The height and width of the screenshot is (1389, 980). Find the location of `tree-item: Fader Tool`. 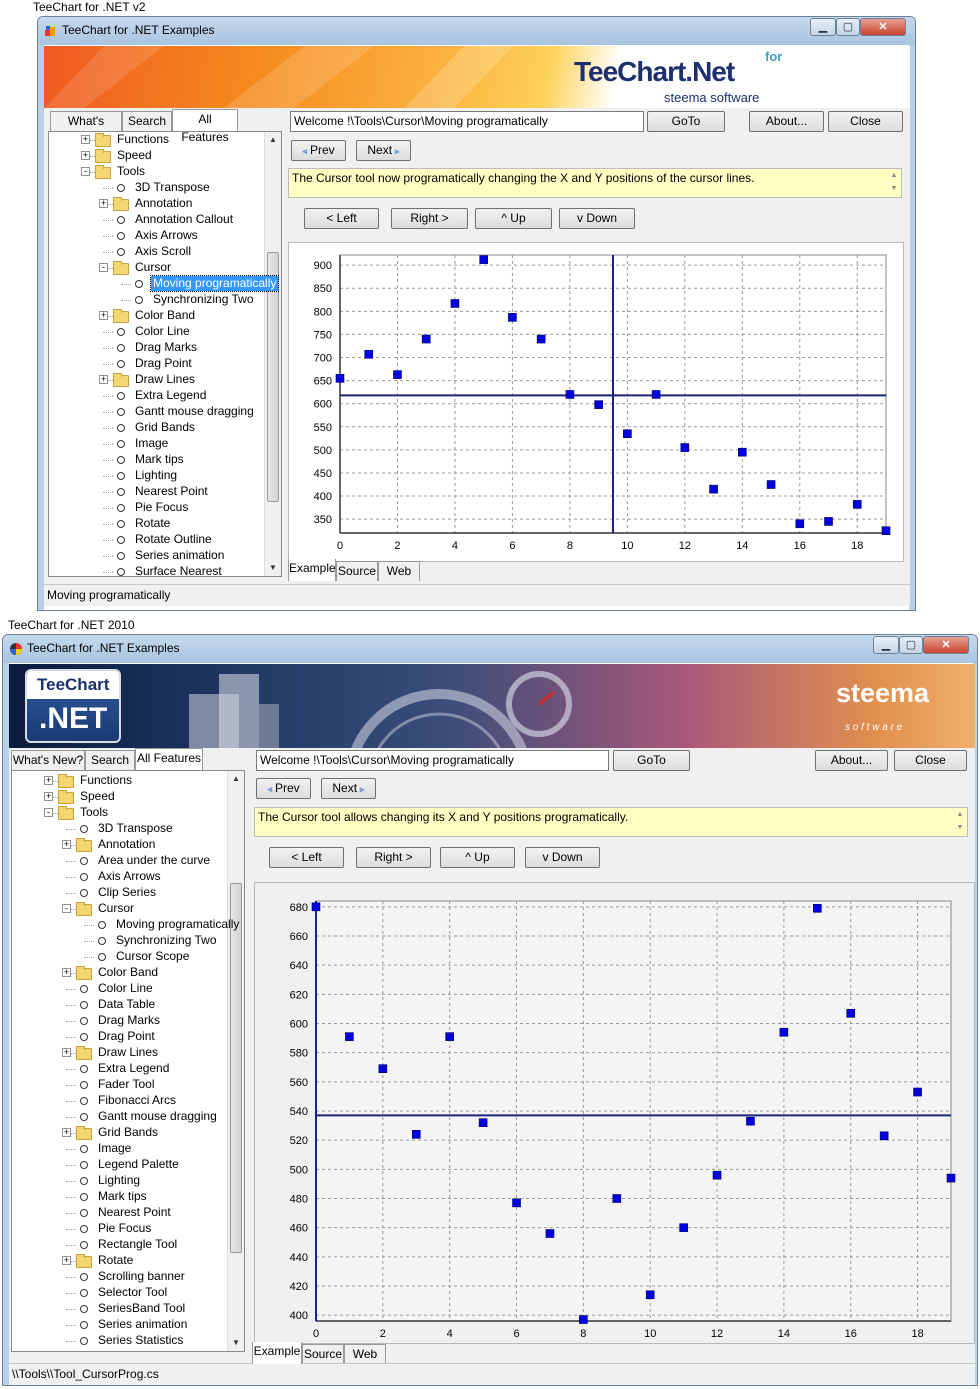

tree-item: Fader Tool is located at coordinates (119, 1085).